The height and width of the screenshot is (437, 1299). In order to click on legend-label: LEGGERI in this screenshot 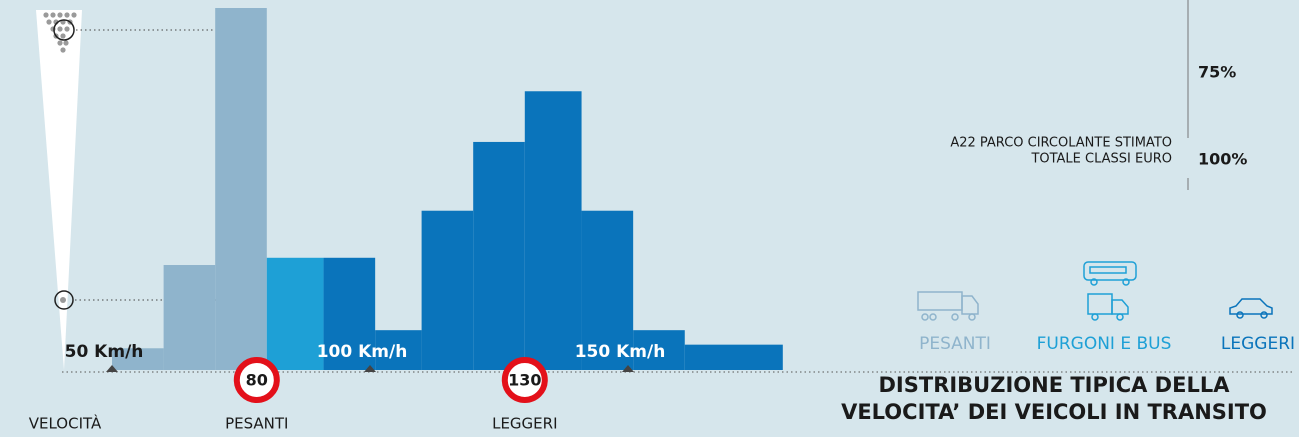, I will do `click(1258, 344)`.